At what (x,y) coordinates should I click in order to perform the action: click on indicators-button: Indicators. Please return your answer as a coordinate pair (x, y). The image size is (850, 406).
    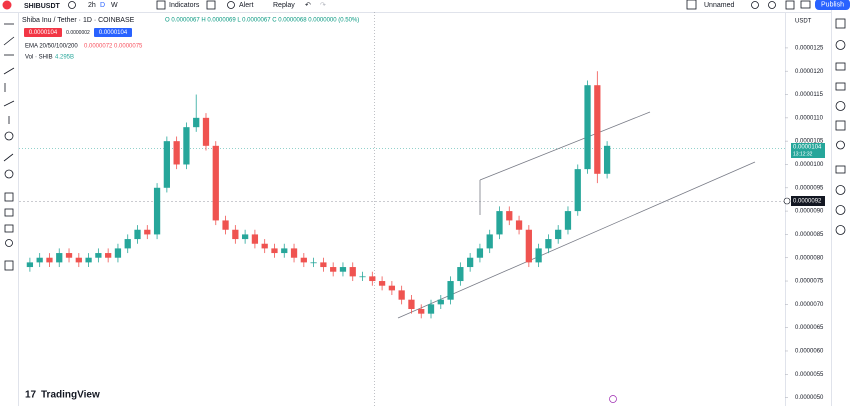
    Looking at the image, I should click on (184, 5).